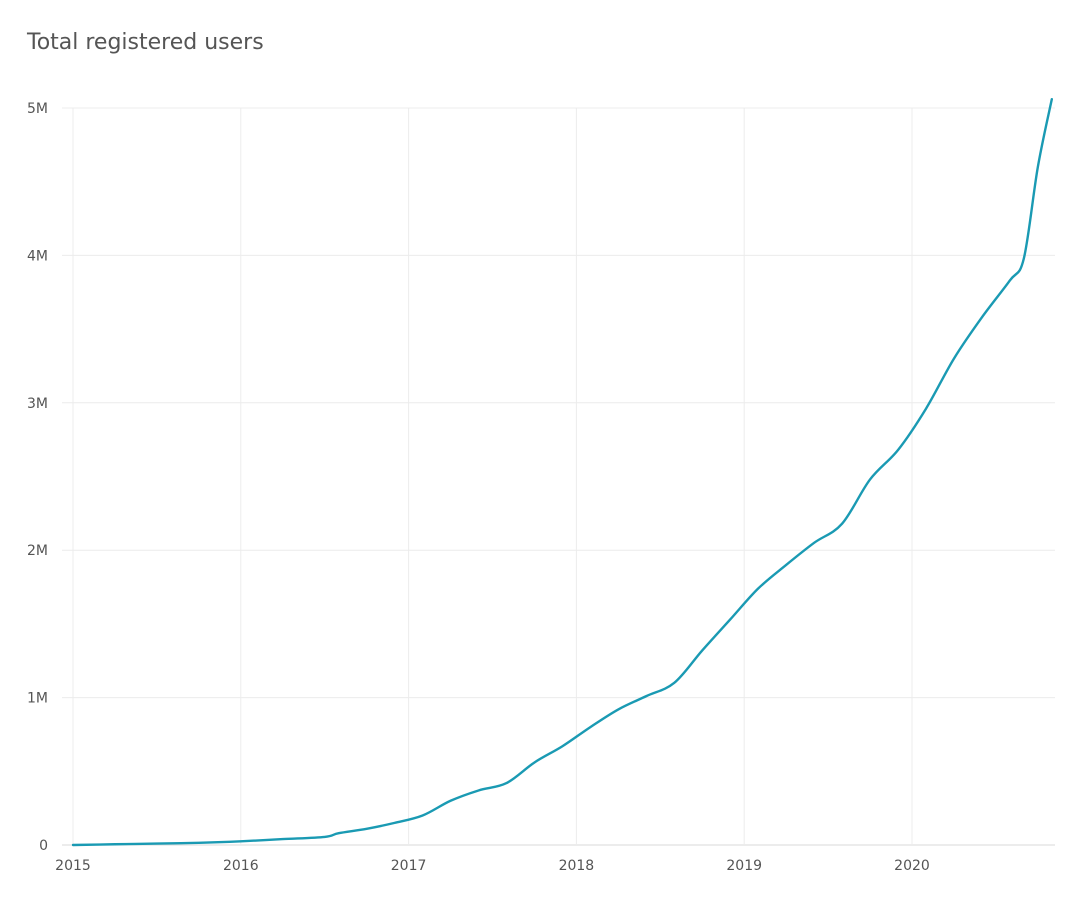 The width and height of the screenshot is (1080, 904). Describe the element at coordinates (241, 866) in the screenshot. I see `x-tick-label: 2016` at that location.